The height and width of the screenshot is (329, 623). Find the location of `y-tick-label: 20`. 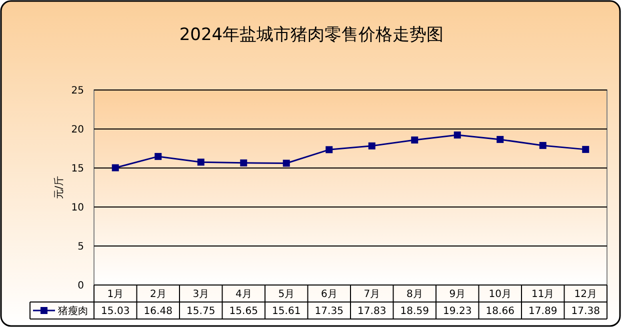

y-tick-label: 20 is located at coordinates (77, 130).